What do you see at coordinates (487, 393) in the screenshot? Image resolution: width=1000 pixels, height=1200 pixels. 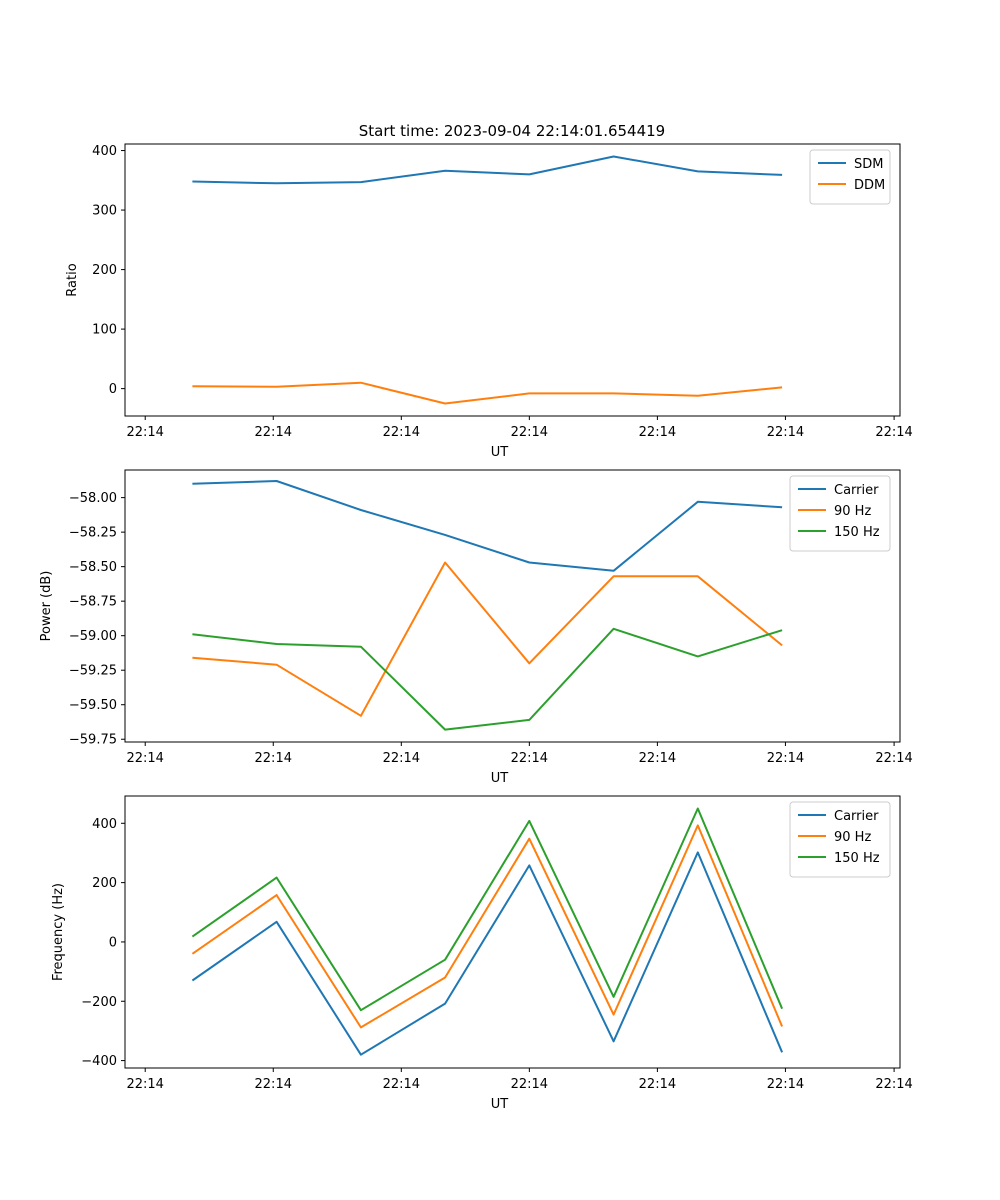 I see `series-line-ddm` at bounding box center [487, 393].